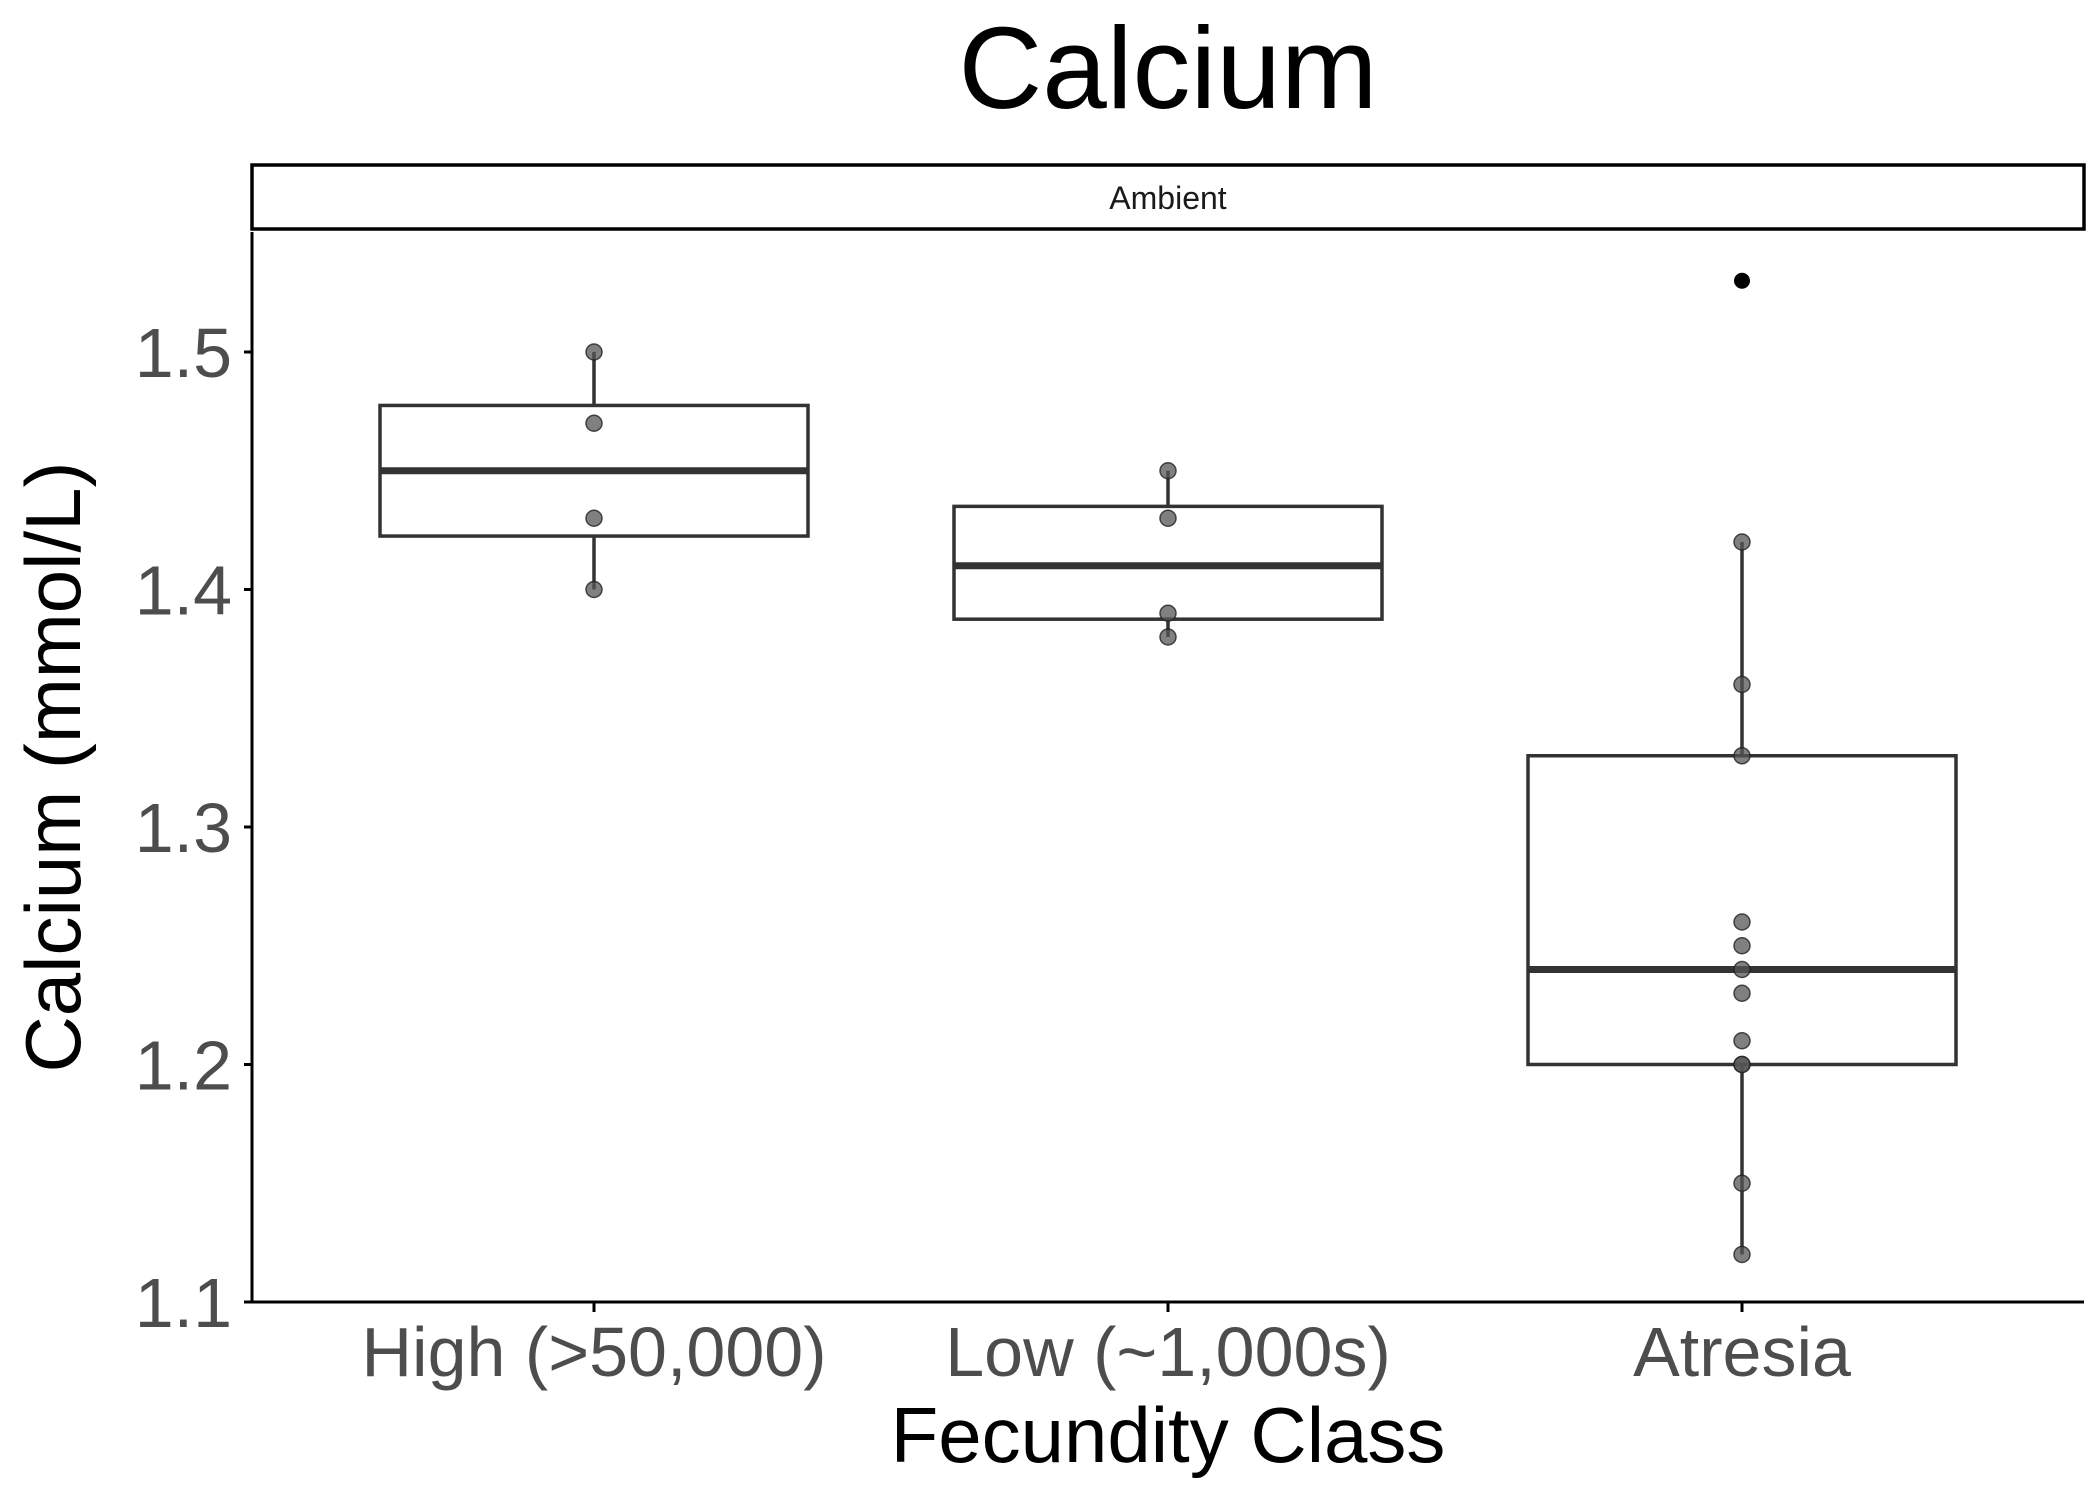 This screenshot has height=1499, width=2100. I want to click on y-tick-label: 1.2, so click(183, 1066).